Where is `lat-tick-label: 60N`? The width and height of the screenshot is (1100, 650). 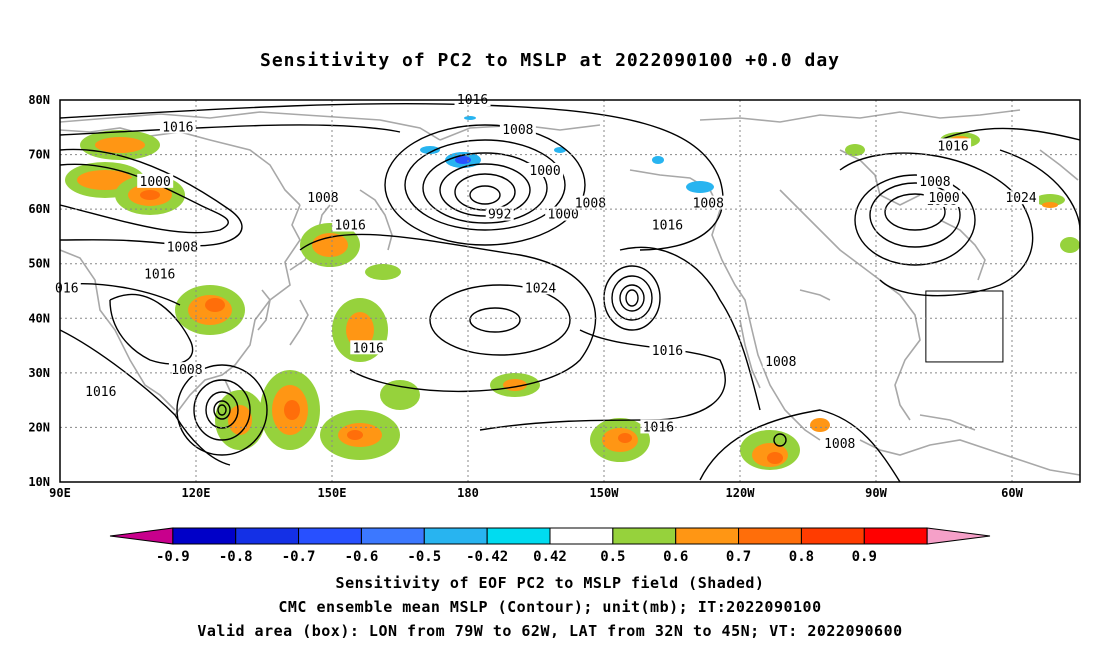
lat-tick-label: 60N is located at coordinates (39, 209).